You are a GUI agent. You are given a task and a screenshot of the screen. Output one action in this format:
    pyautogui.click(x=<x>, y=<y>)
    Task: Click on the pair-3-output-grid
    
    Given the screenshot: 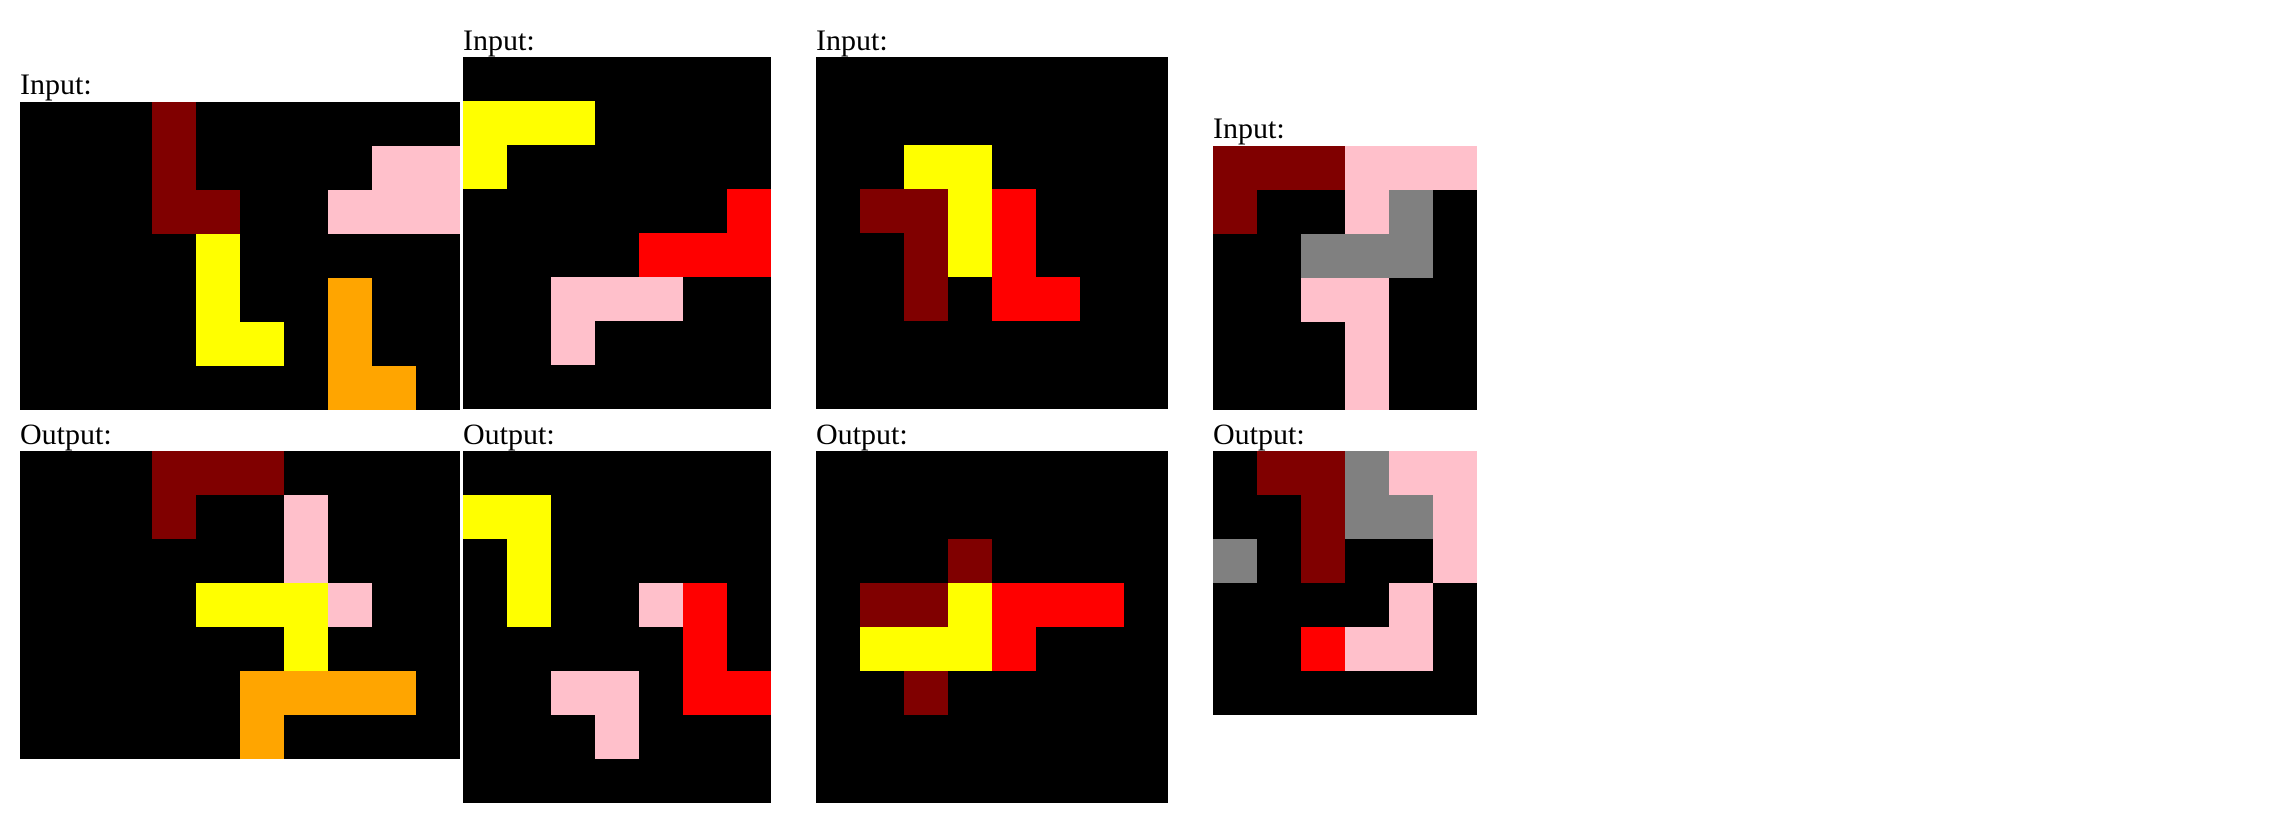 What is the action you would take?
    pyautogui.click(x=992, y=627)
    